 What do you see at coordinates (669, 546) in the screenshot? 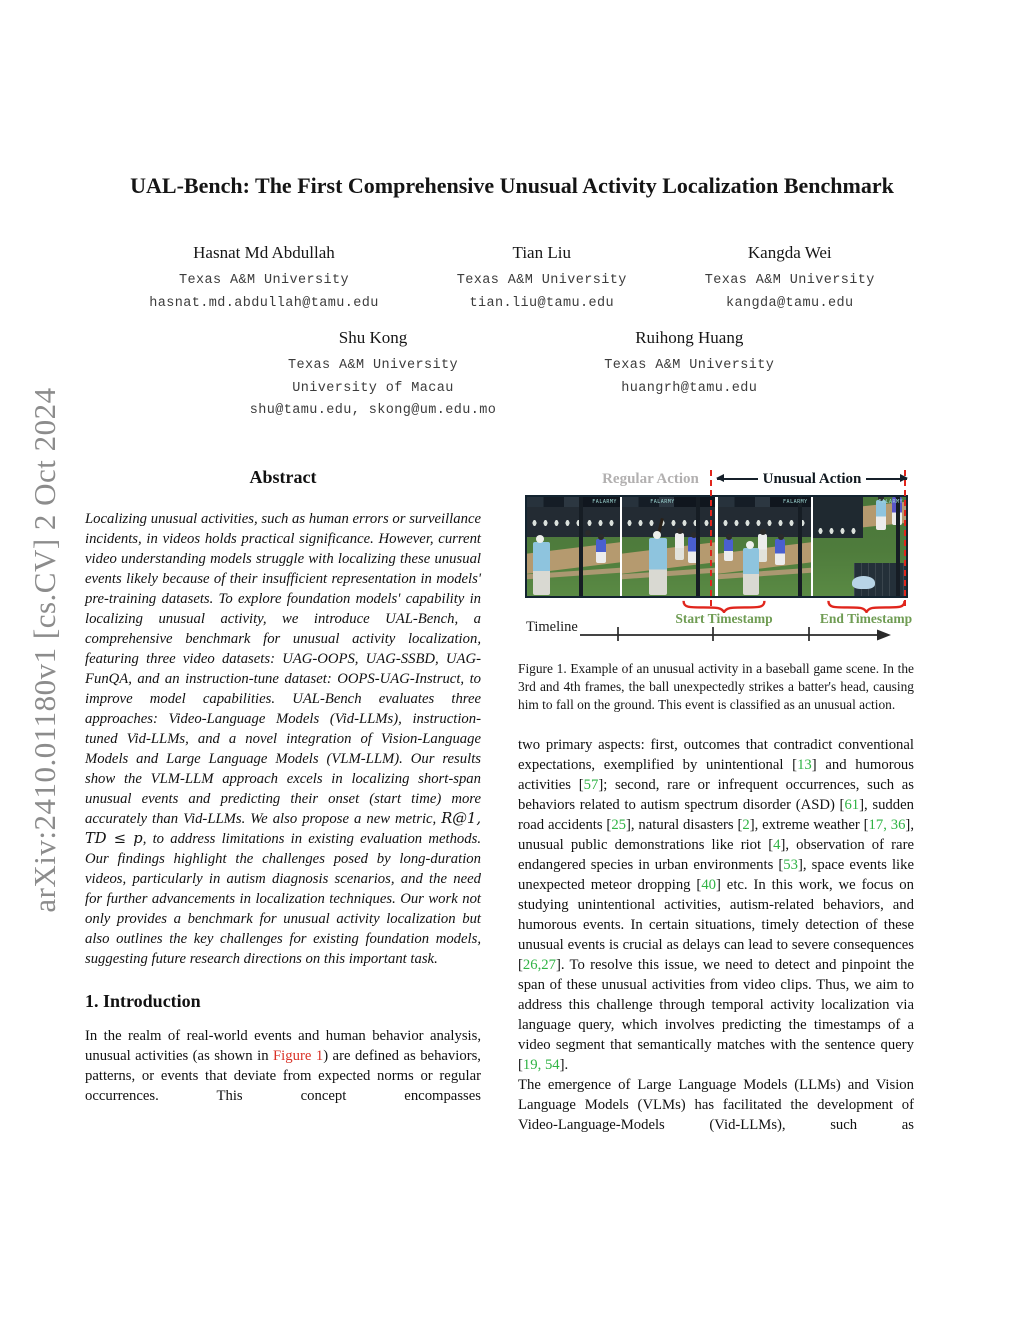
I see `video-frame-2: FALARMY` at bounding box center [669, 546].